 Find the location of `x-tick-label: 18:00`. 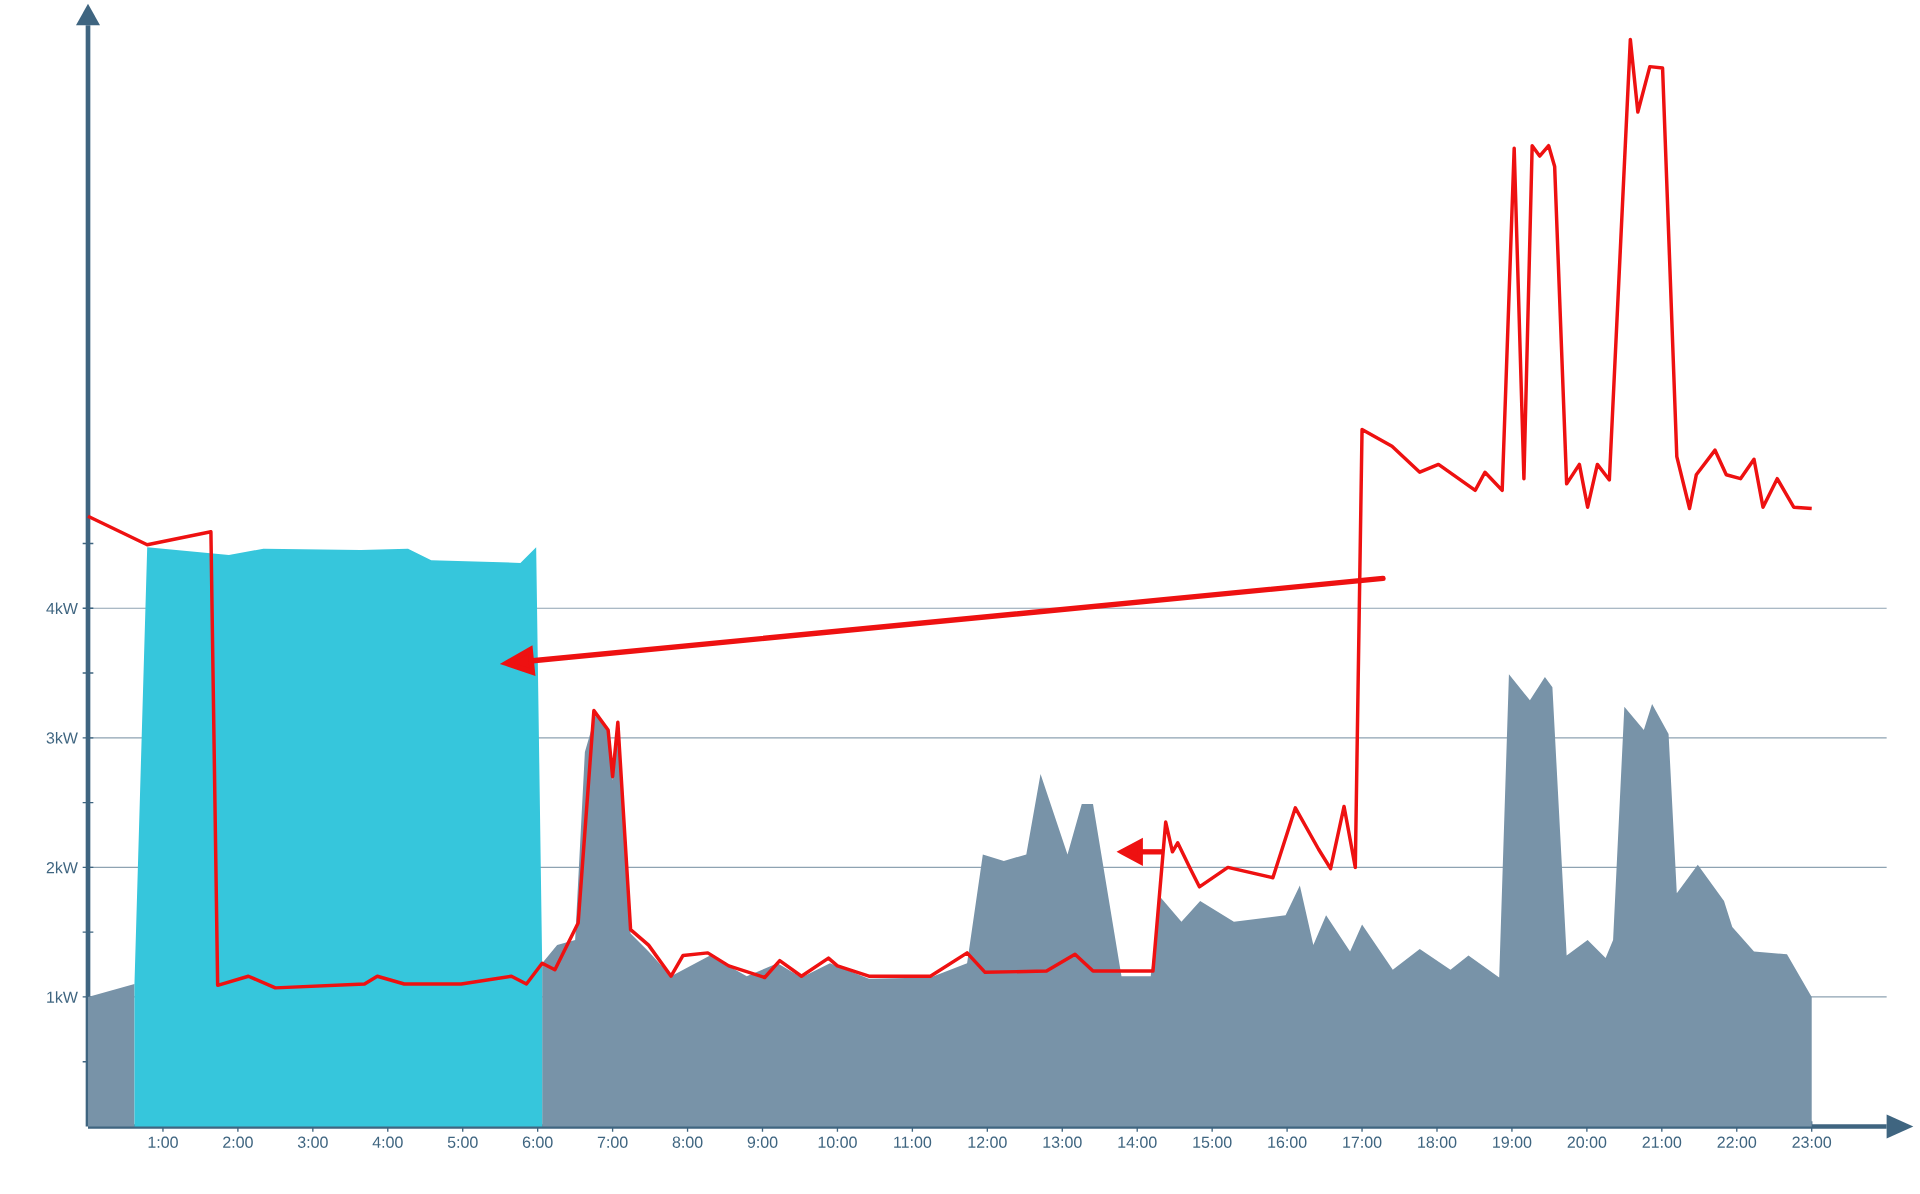

x-tick-label: 18:00 is located at coordinates (1437, 1142).